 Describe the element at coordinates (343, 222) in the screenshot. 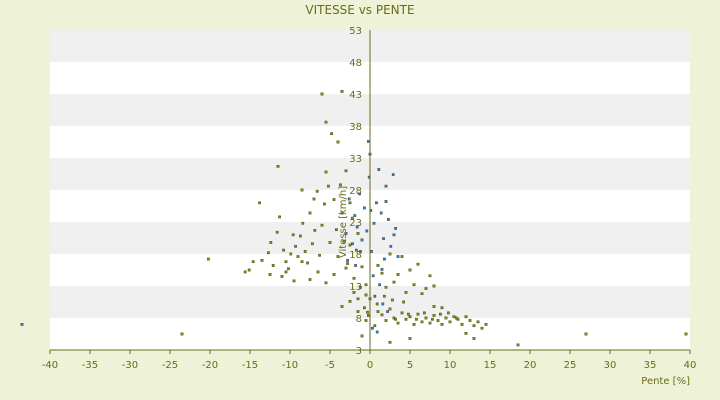

I see `y-axis-label: Vitesse [km/h]` at that location.